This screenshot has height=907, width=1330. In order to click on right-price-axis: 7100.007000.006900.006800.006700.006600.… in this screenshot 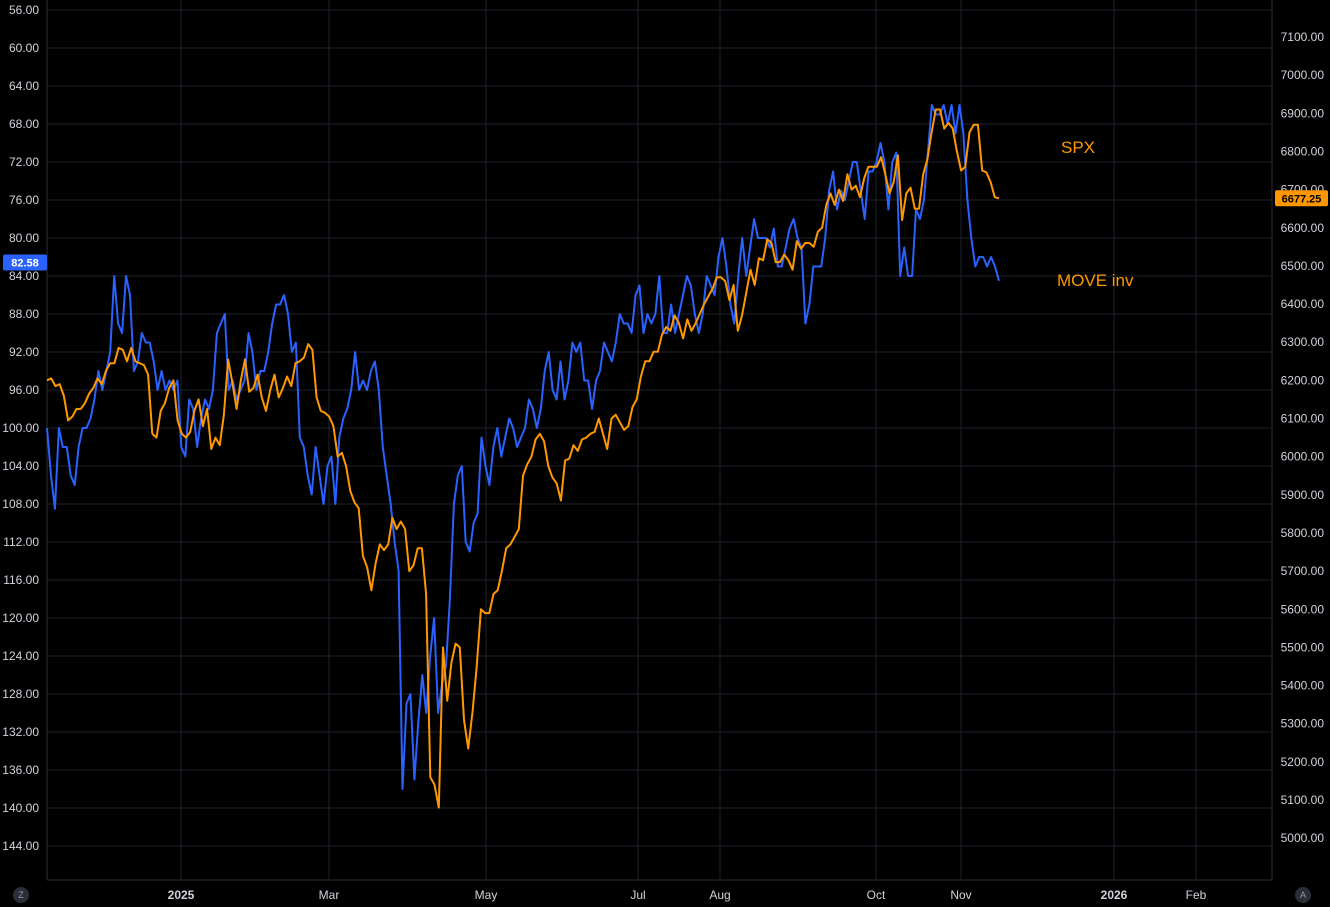, I will do `click(1303, 437)`.